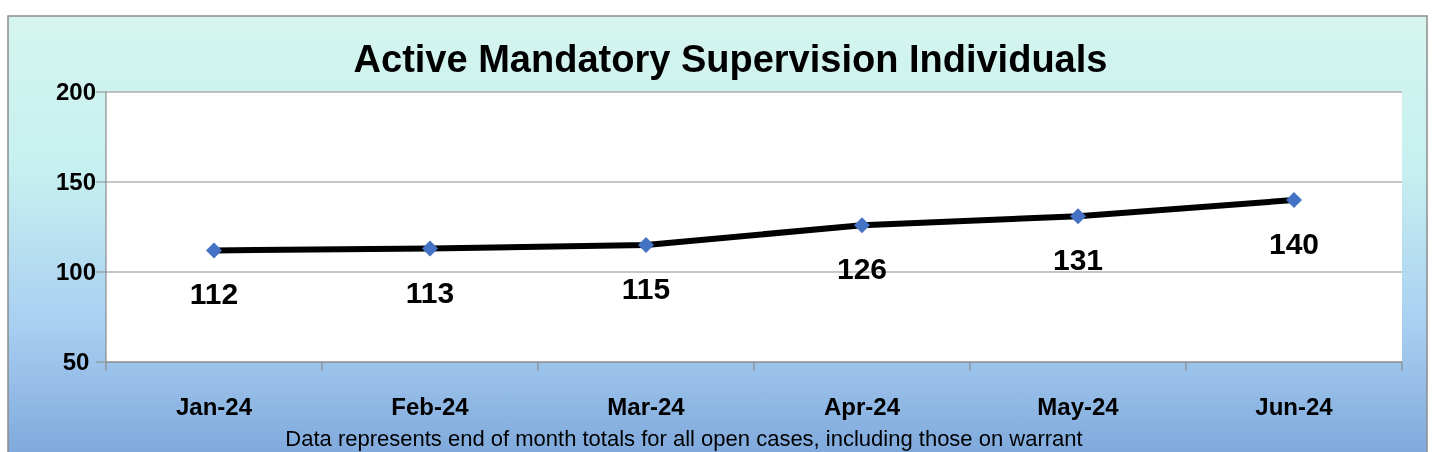 This screenshot has height=452, width=1437. What do you see at coordinates (76, 182) in the screenshot?
I see `y-tick-label: 150` at bounding box center [76, 182].